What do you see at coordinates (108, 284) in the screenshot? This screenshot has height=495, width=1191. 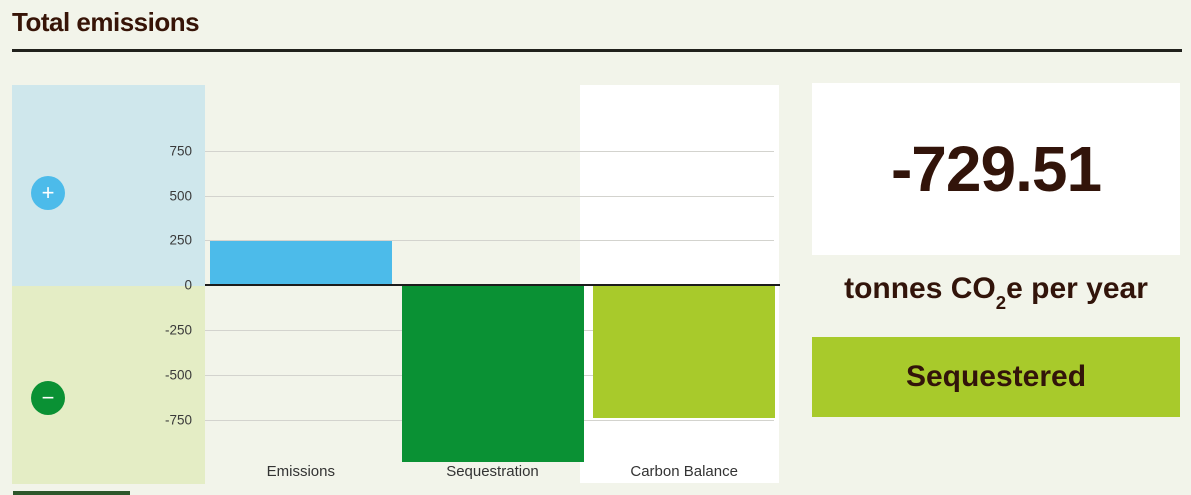 I see `y-axis-panel: + − 750 500 250 0 -250 -500 -750` at bounding box center [108, 284].